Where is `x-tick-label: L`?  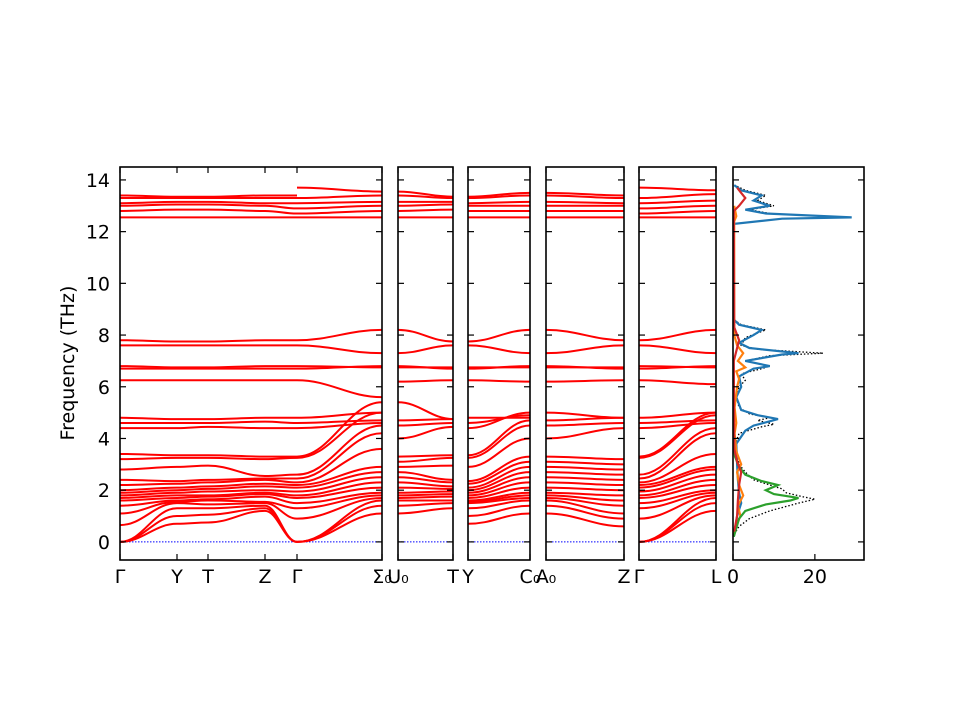 x-tick-label: L is located at coordinates (716, 577).